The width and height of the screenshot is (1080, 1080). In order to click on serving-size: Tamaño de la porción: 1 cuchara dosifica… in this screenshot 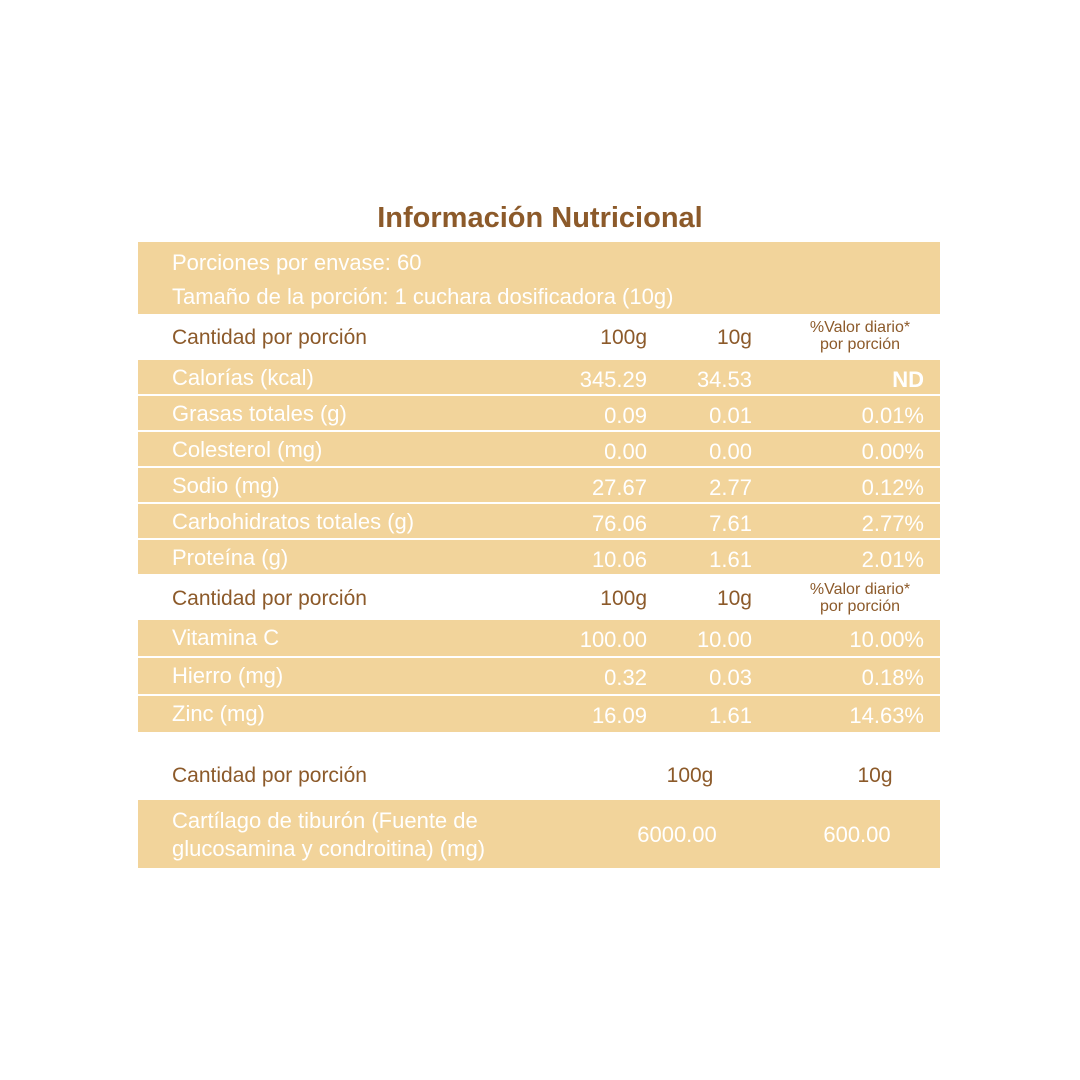, I will do `click(423, 296)`.